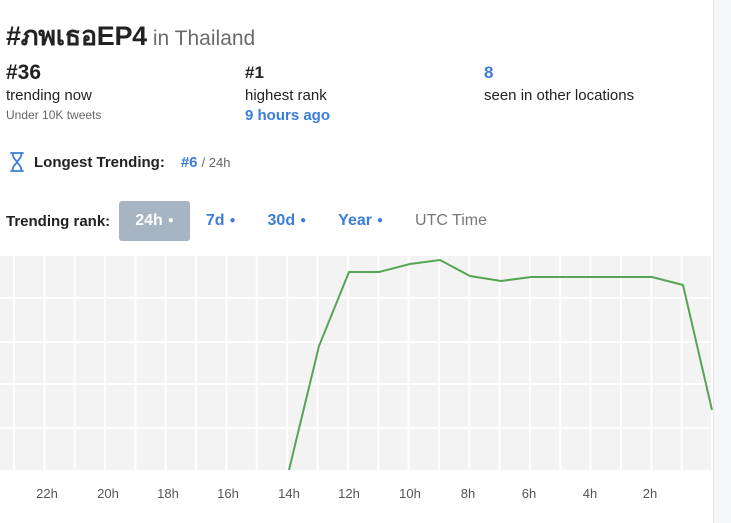 This screenshot has width=731, height=523. What do you see at coordinates (559, 95) in the screenshot?
I see `other-locations-label: seen in other locations` at bounding box center [559, 95].